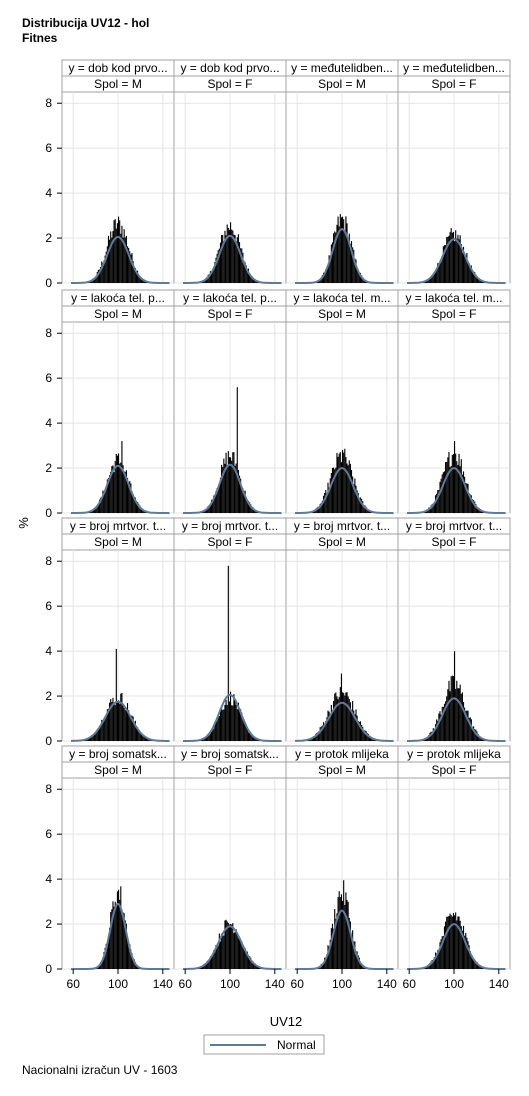 The image size is (529, 1096). What do you see at coordinates (453, 770) in the screenshot?
I see `col-label: Spol = F` at bounding box center [453, 770].